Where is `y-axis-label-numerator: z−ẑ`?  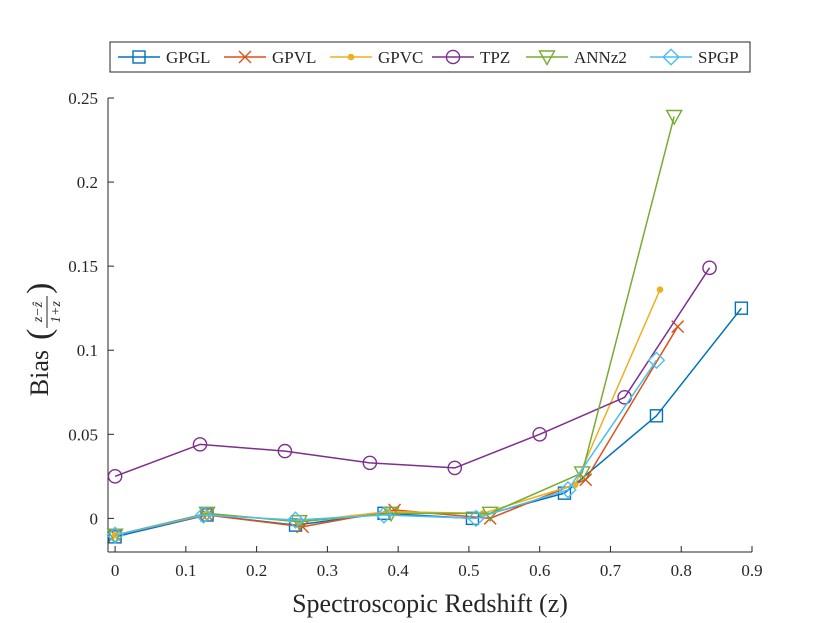 y-axis-label-numerator: z−ẑ is located at coordinates (38, 312).